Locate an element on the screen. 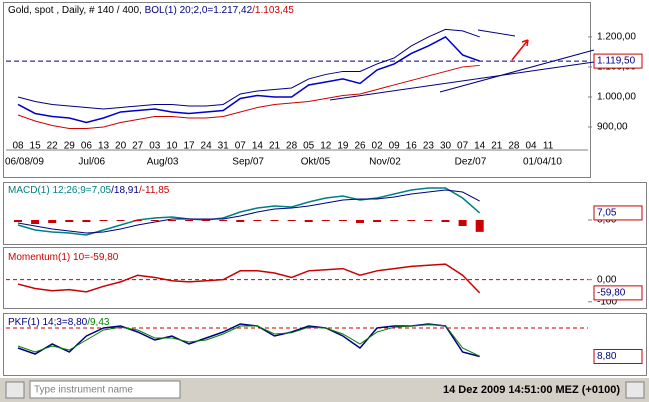 Image resolution: width=649 pixels, height=402 pixels. period-label: Aug/03 is located at coordinates (163, 162).